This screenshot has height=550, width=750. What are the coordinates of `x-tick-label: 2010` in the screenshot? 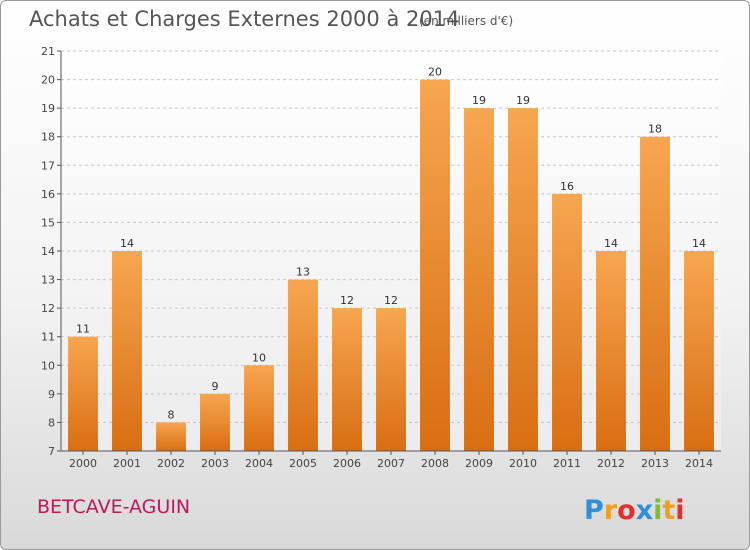 It's located at (523, 463).